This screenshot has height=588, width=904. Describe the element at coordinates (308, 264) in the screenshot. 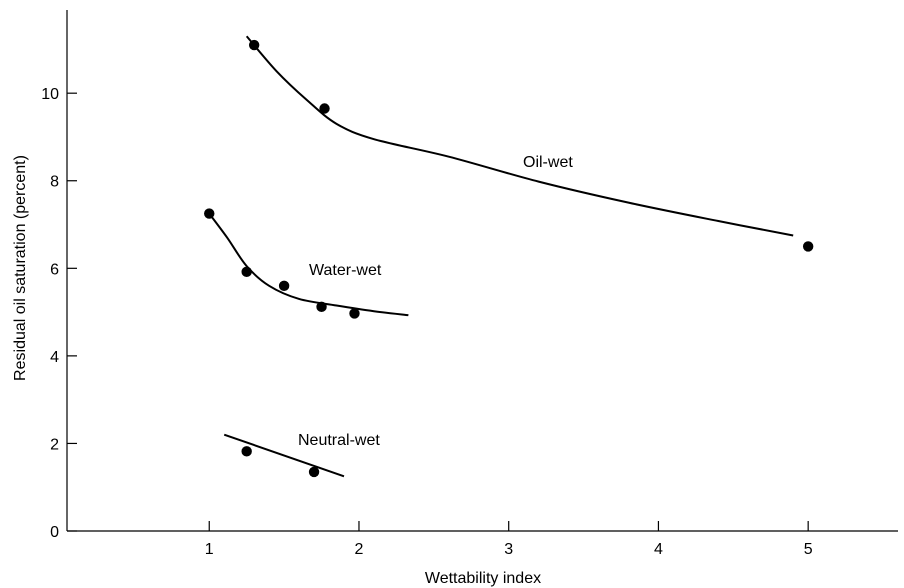

I see `water-wet-curve` at that location.